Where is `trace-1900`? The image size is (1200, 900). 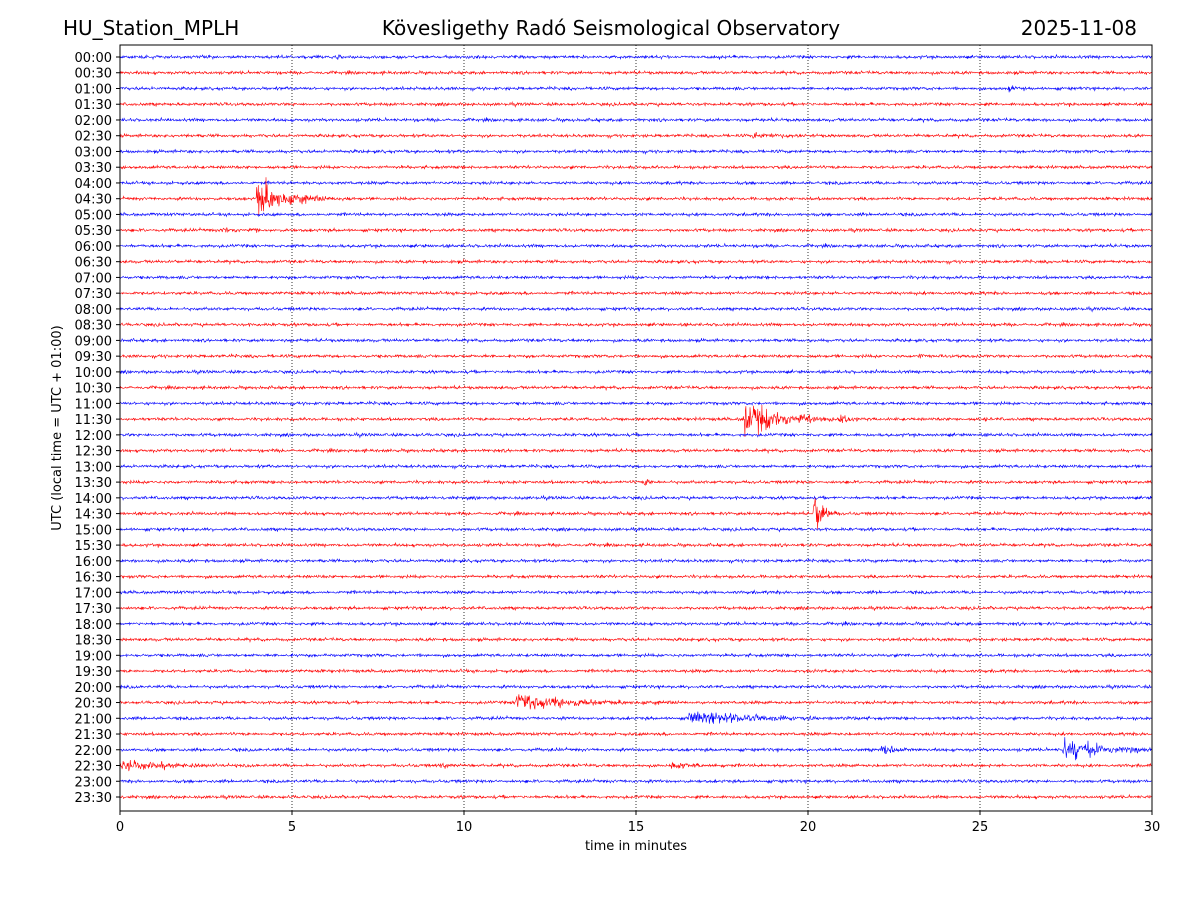 trace-1900 is located at coordinates (636, 655).